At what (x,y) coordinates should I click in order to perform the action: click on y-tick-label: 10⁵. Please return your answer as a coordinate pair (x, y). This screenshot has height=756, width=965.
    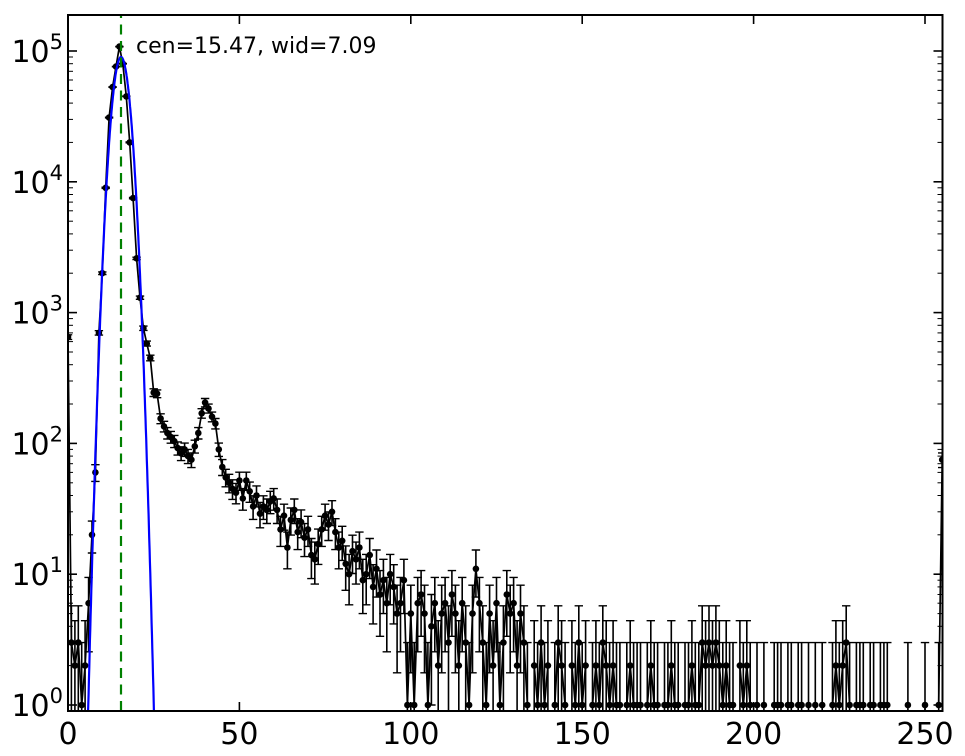
    Looking at the image, I should click on (37, 50).